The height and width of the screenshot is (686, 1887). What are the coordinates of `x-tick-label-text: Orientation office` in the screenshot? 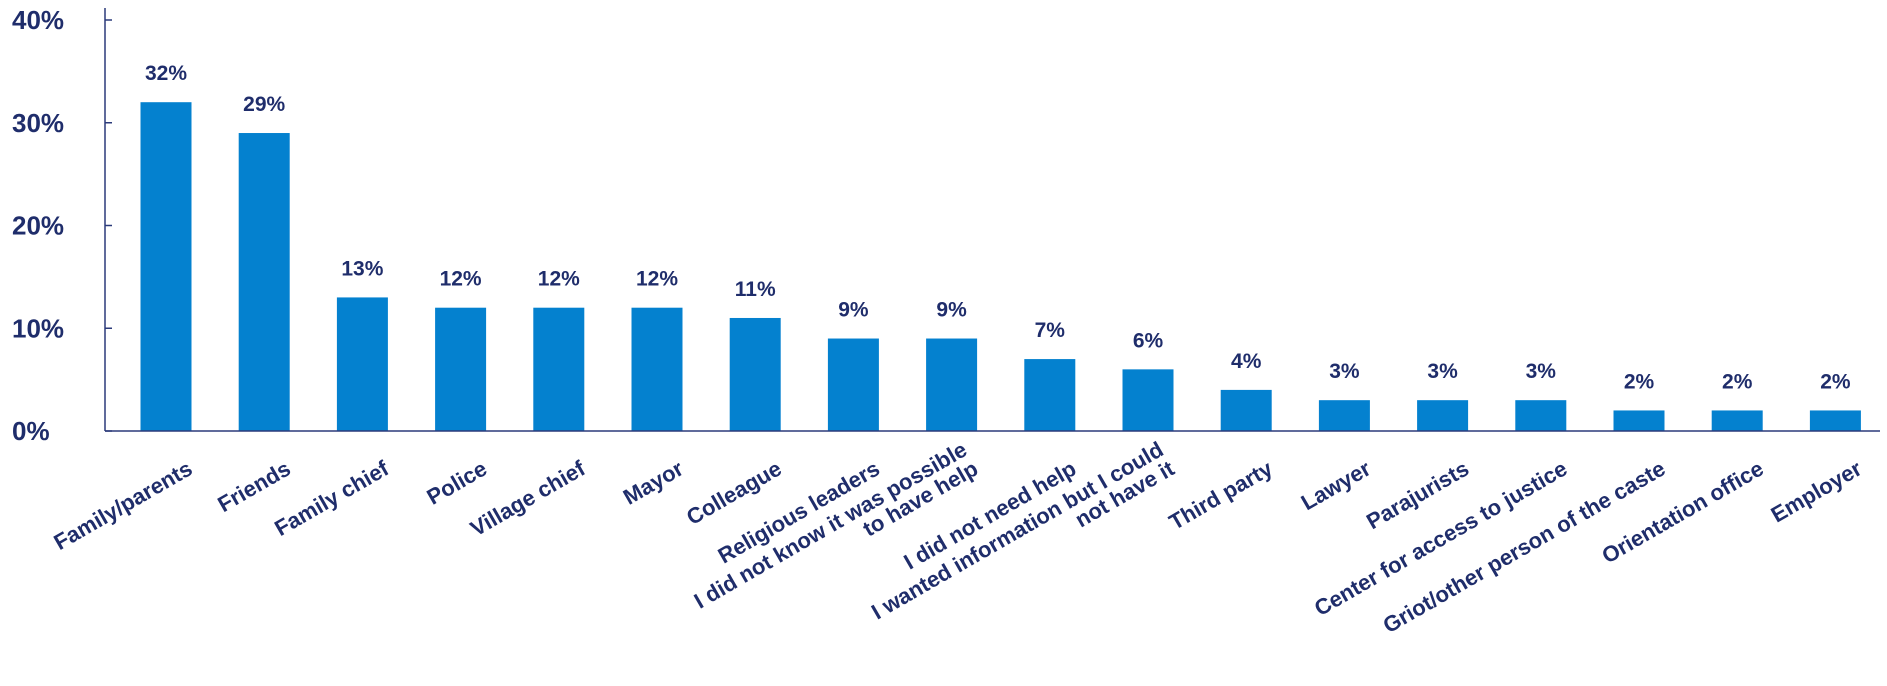 It's located at (1682, 512).